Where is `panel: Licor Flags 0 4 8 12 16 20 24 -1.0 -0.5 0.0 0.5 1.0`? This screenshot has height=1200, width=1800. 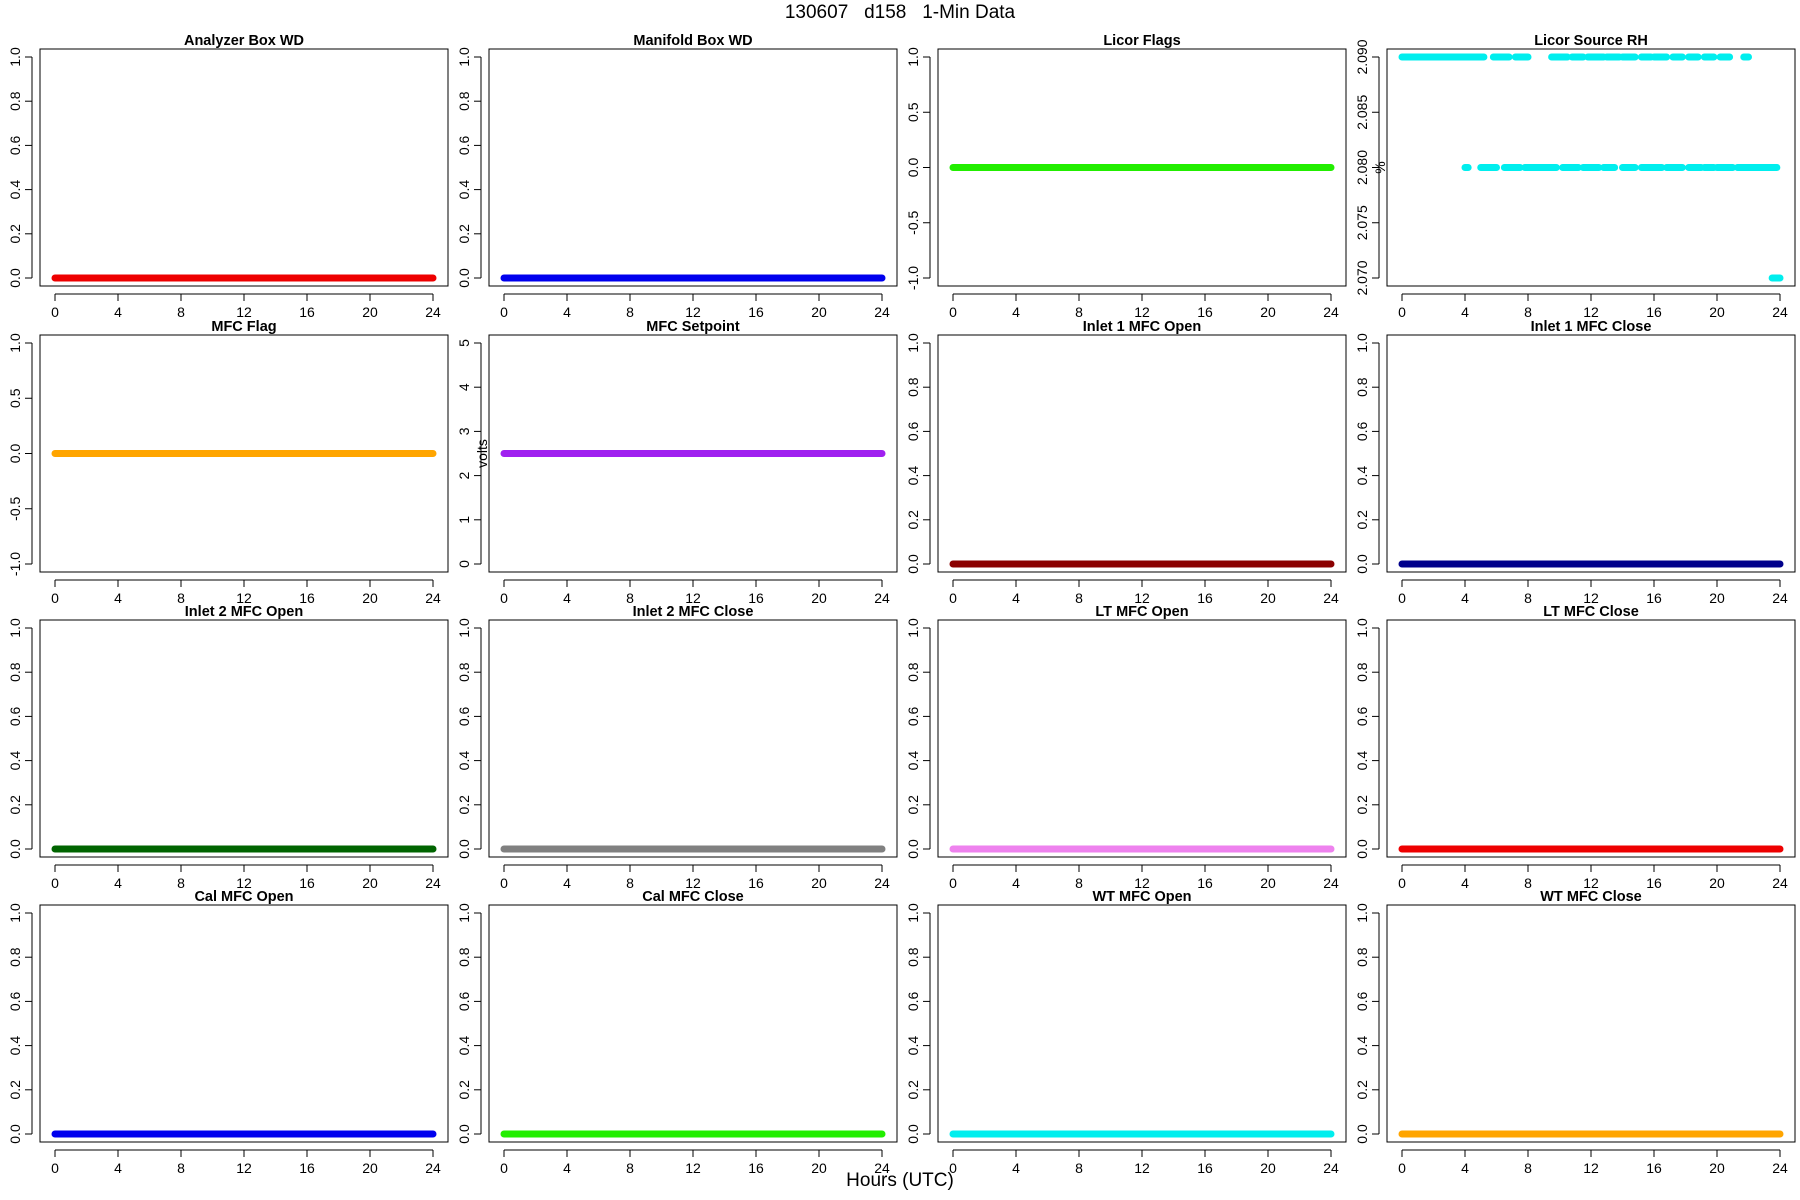
panel: Licor Flags 0 4 8 12 16 20 24 -1.0 -0.5 0.0 0.5 1.0 is located at coordinates (1126, 176).